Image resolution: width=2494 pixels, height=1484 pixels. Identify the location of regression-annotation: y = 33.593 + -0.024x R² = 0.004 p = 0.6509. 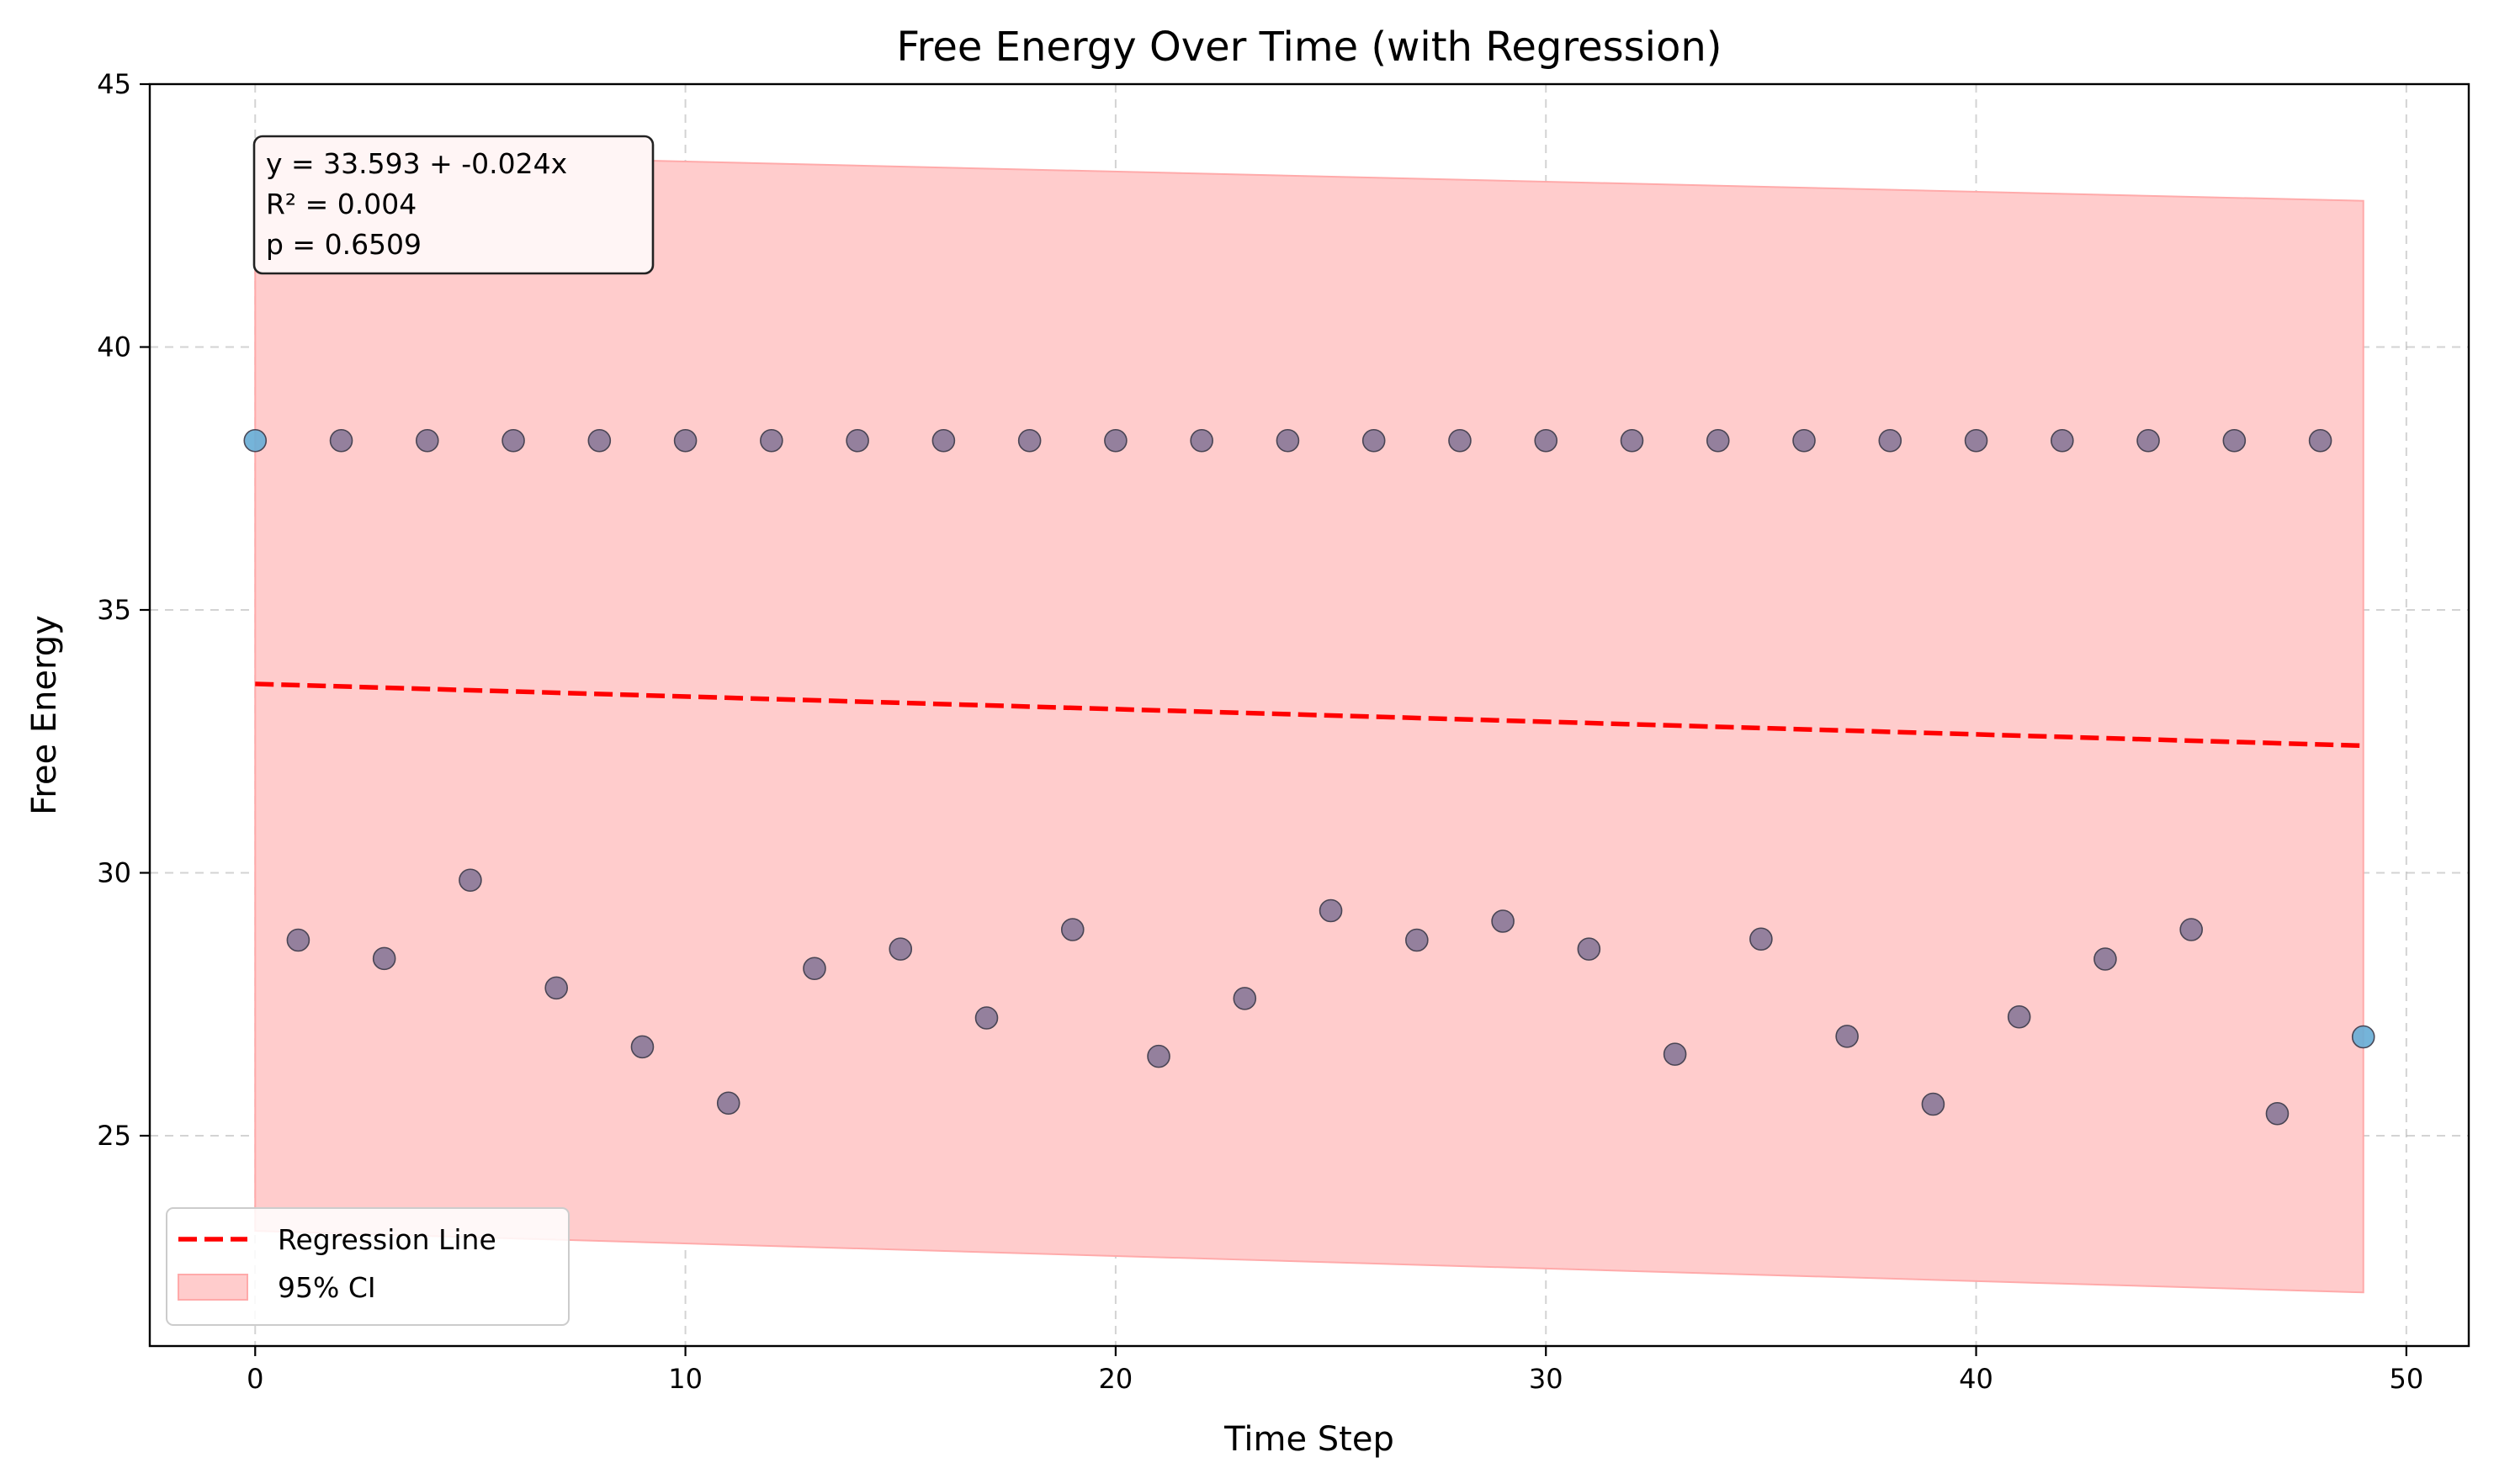
(454, 205).